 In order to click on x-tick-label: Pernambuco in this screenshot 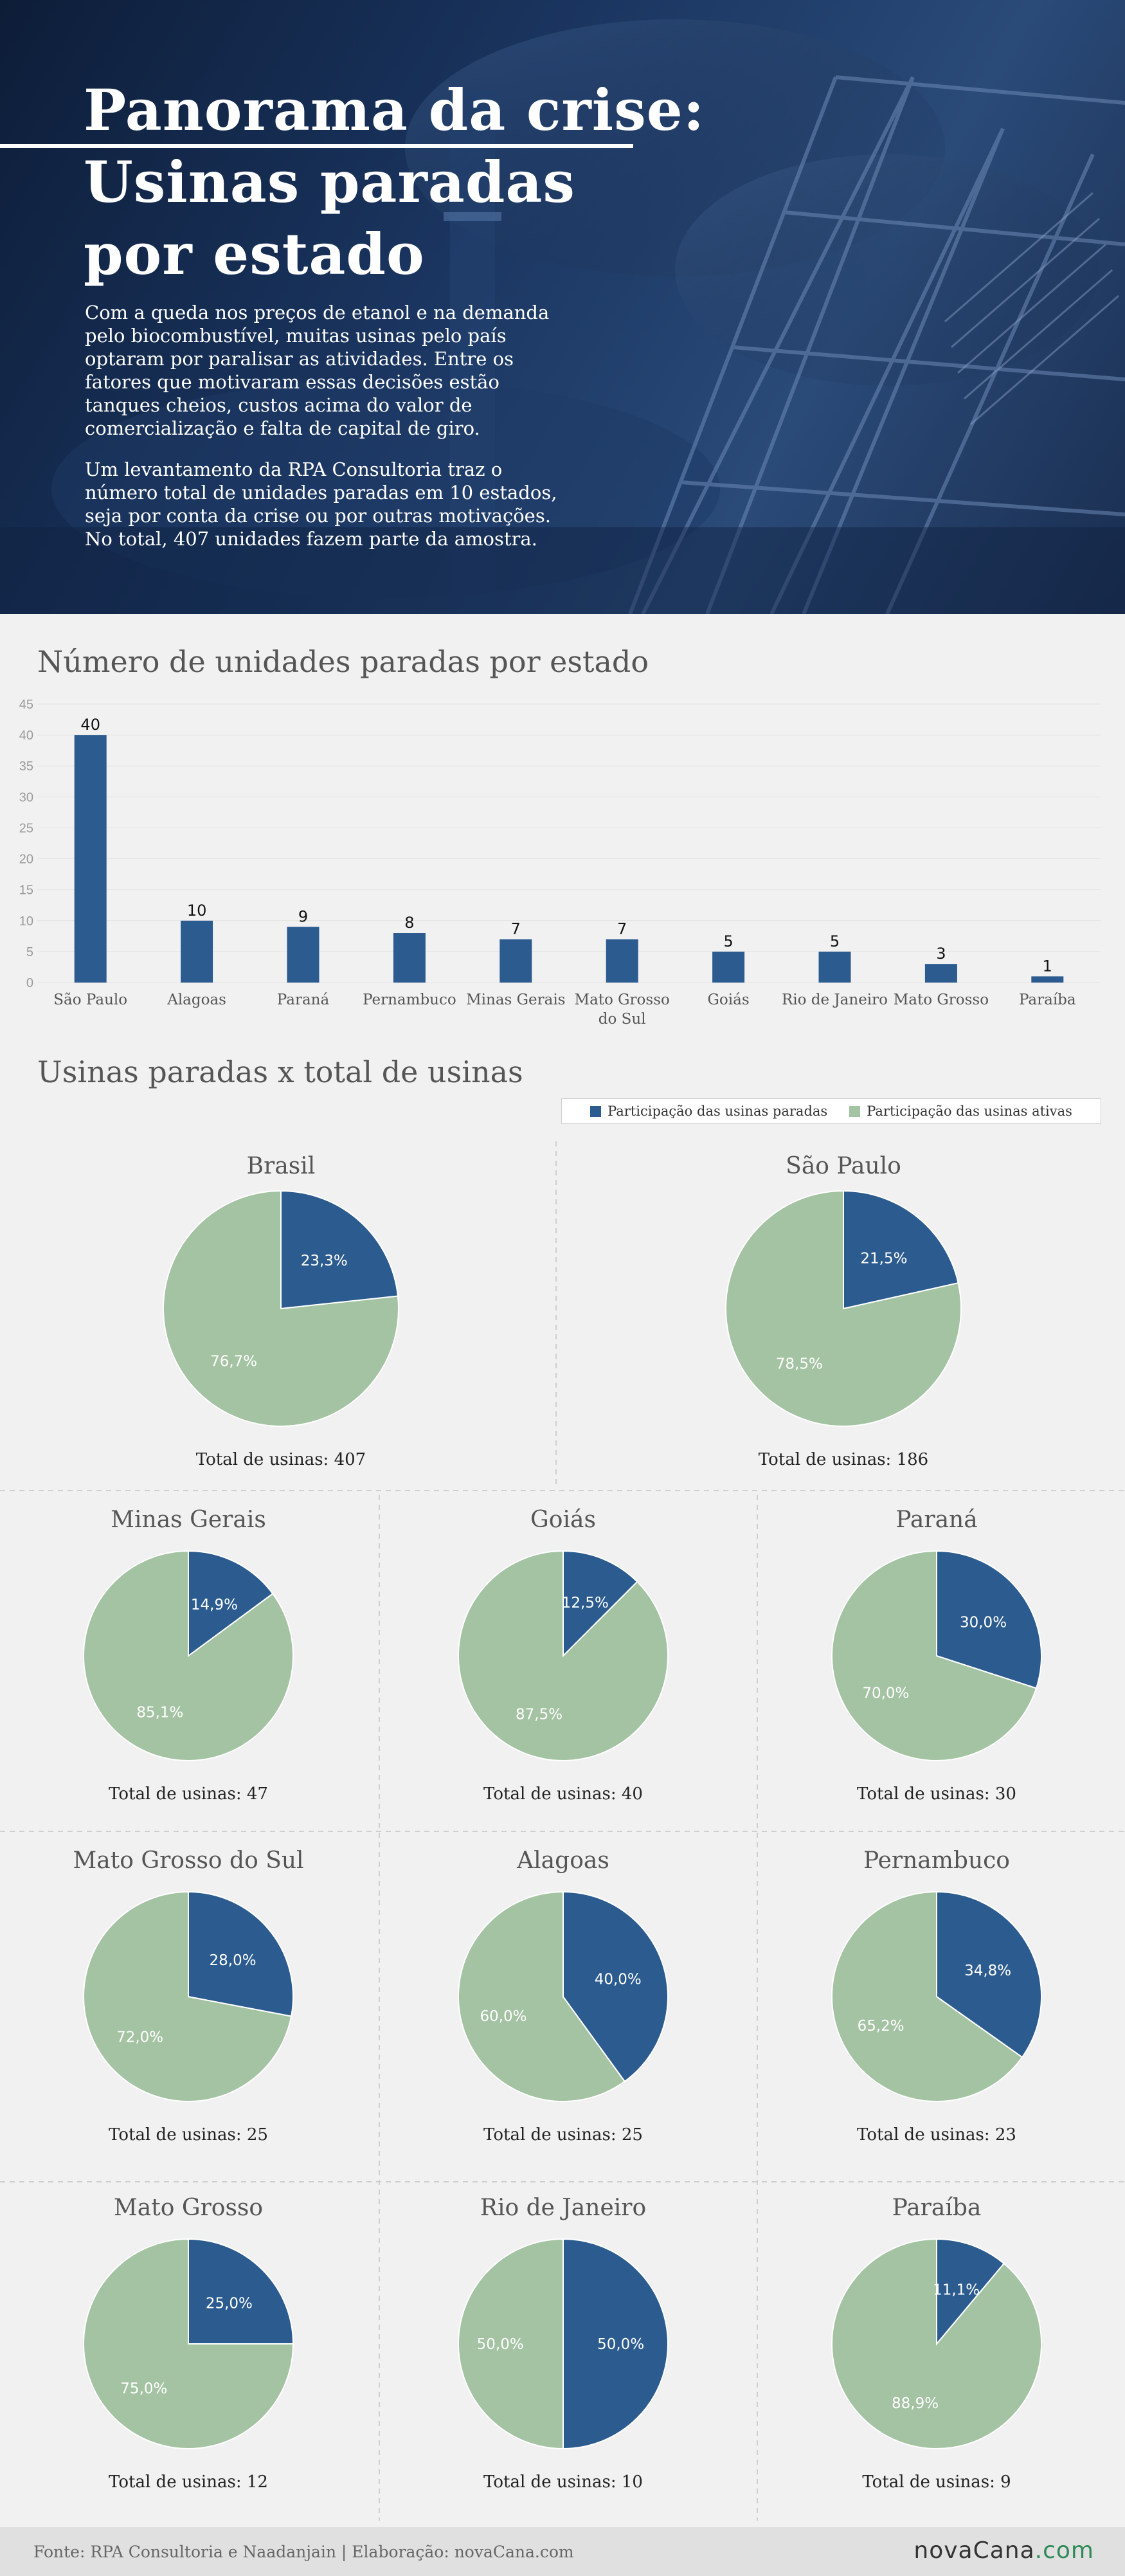, I will do `click(410, 1000)`.